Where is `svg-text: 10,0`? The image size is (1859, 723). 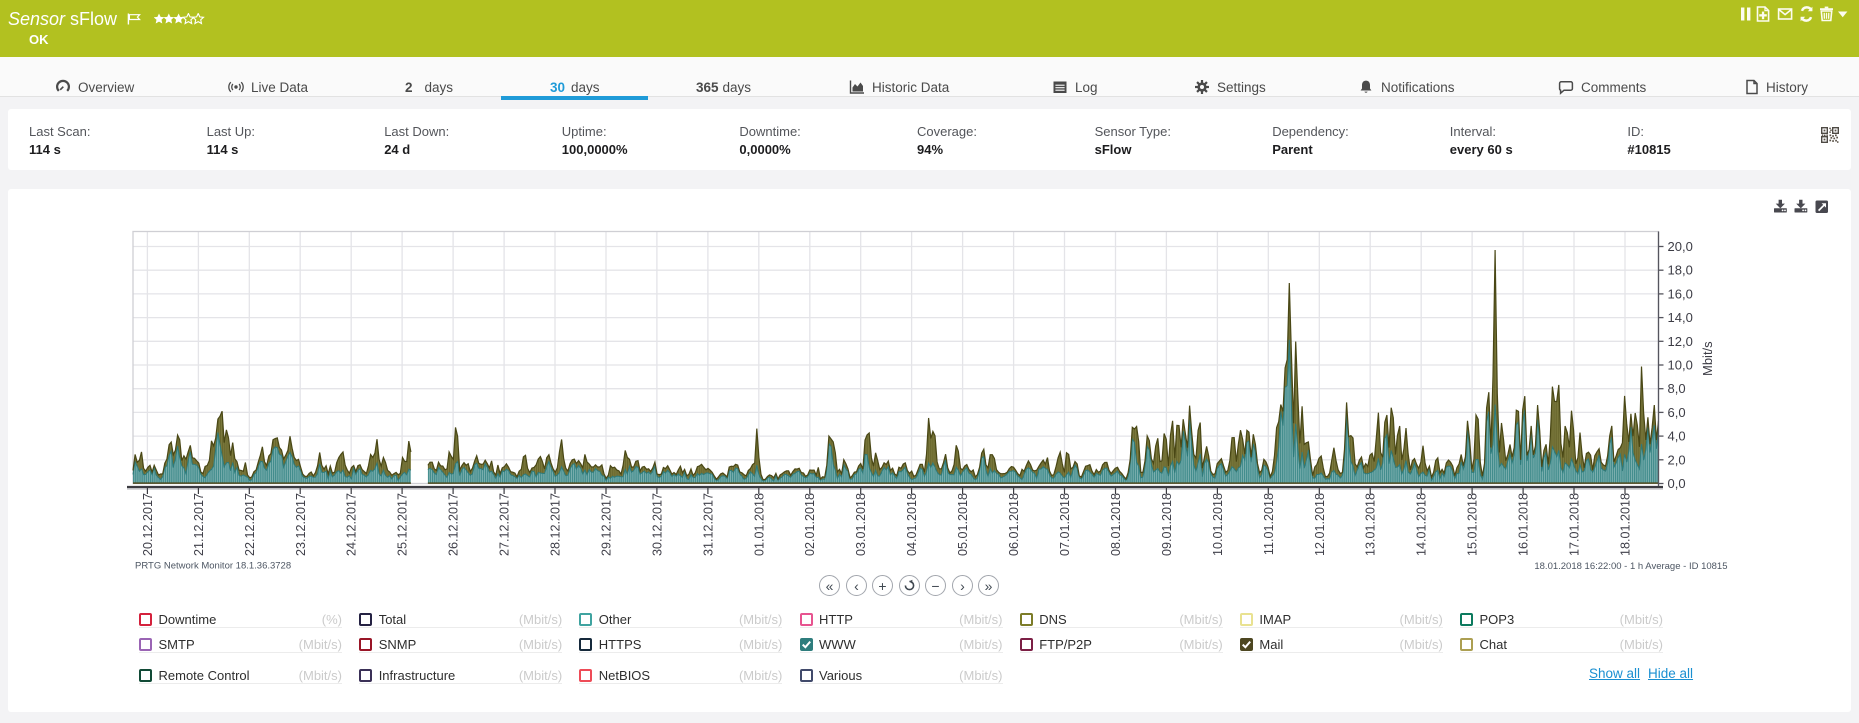
svg-text: 10,0 is located at coordinates (1680, 365).